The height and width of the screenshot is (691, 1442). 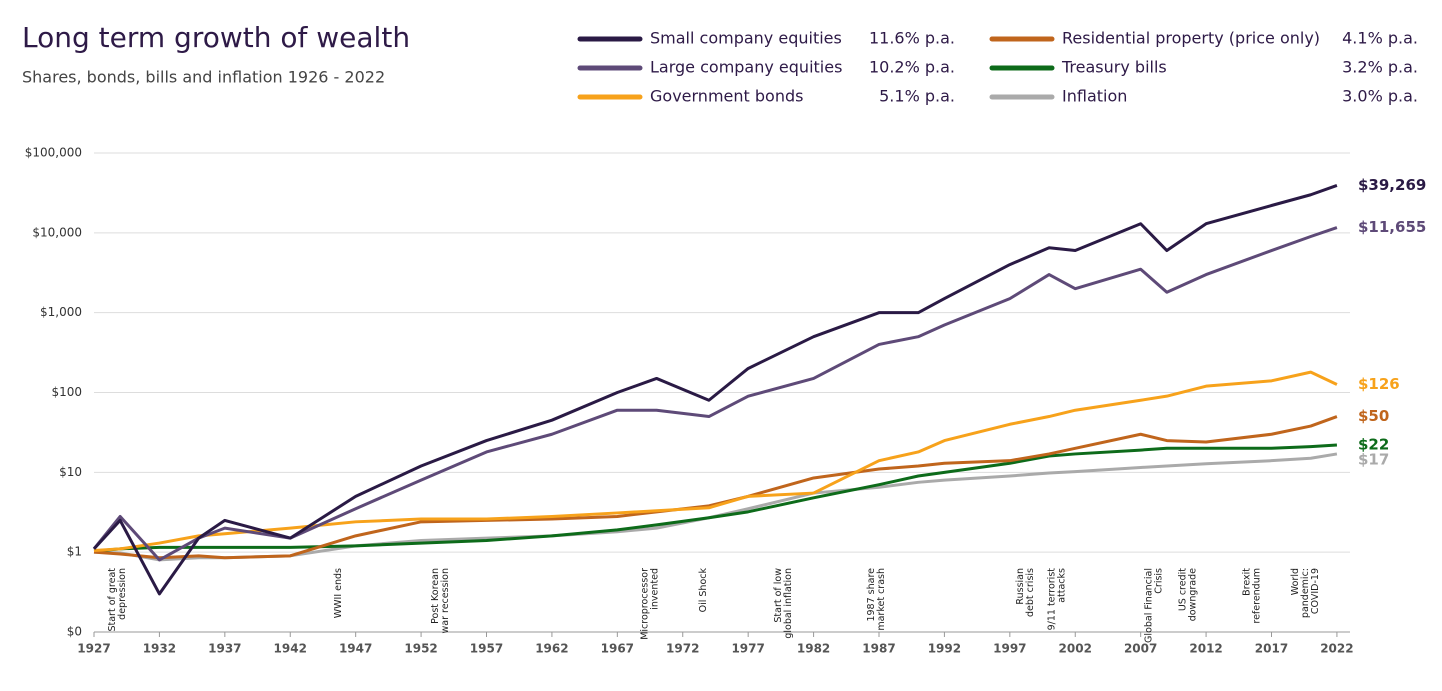 I want to click on x-tick-label: 2012, so click(x=1205, y=649).